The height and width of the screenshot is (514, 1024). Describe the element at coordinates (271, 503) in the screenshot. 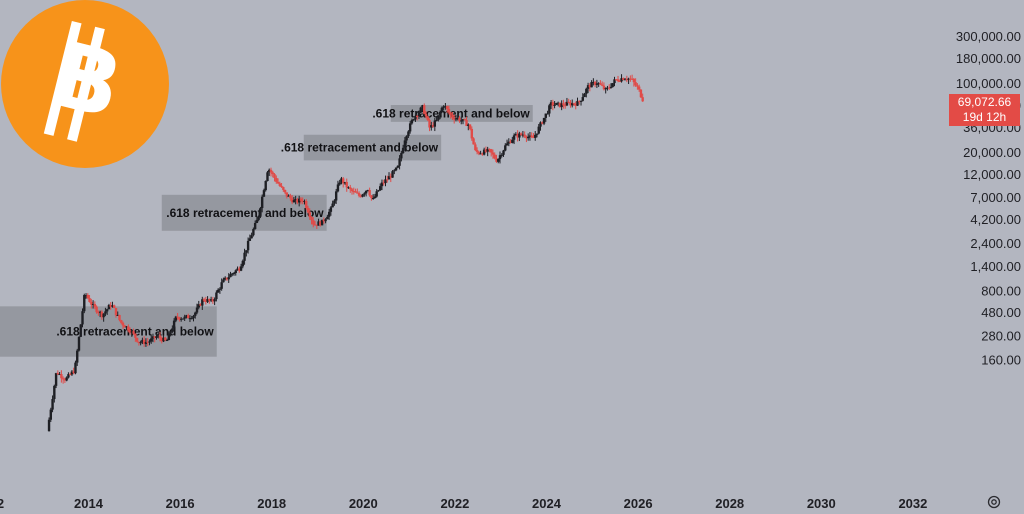

I see `x-tick-label: 2018` at that location.